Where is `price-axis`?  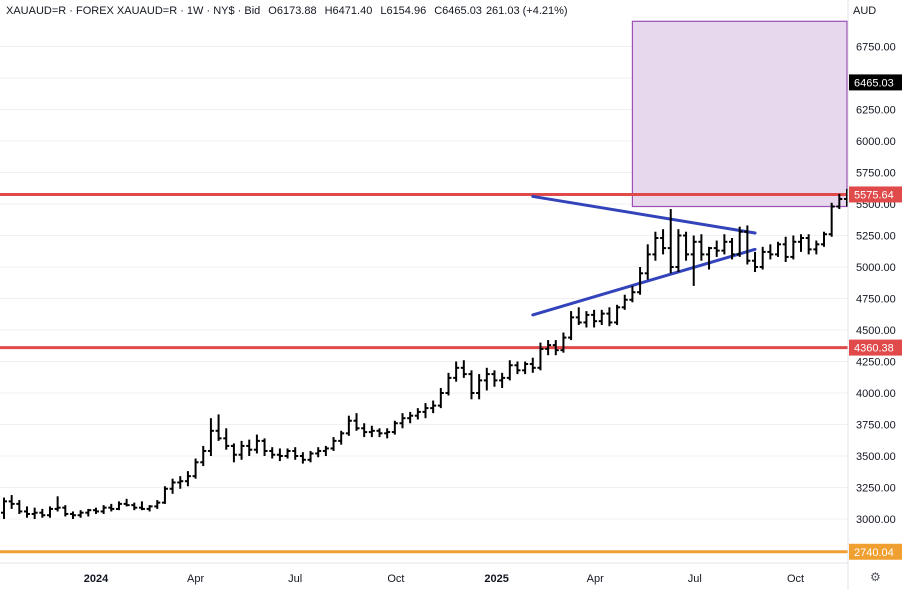
price-axis is located at coordinates (875, 295).